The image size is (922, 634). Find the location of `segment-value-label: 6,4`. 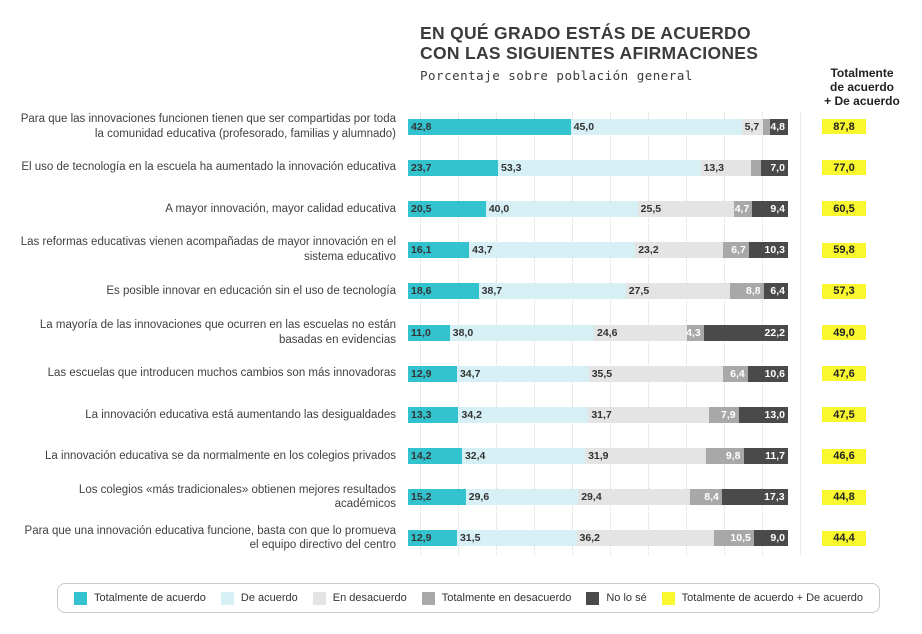

segment-value-label: 6,4 is located at coordinates (737, 373).